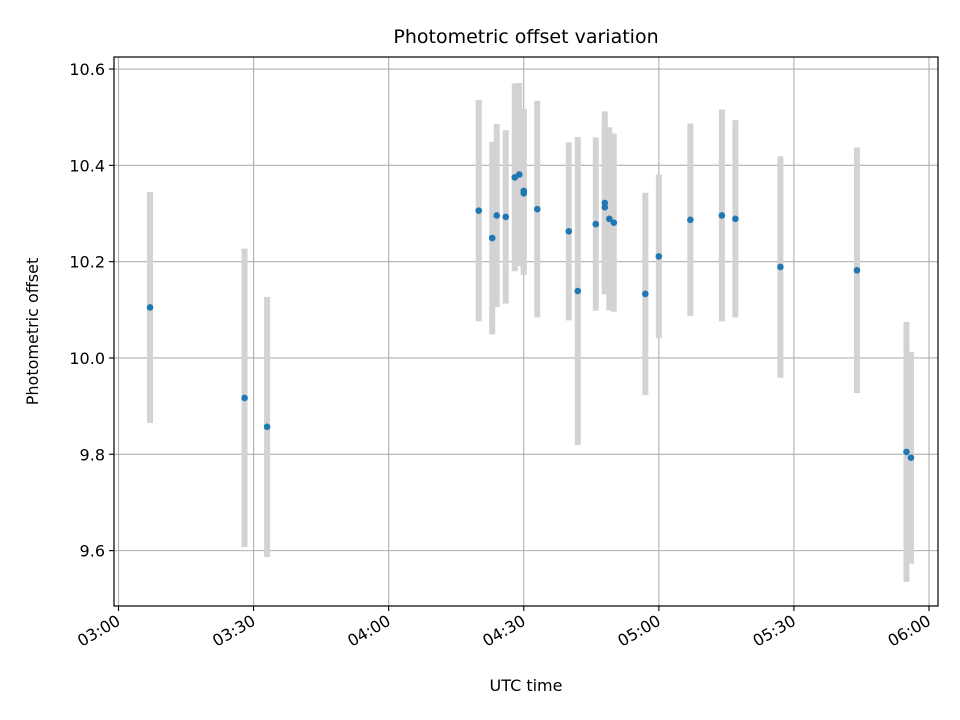 This screenshot has height=720, width=960. Describe the element at coordinates (87, 69) in the screenshot. I see `y-tick-label: 10.6` at that location.